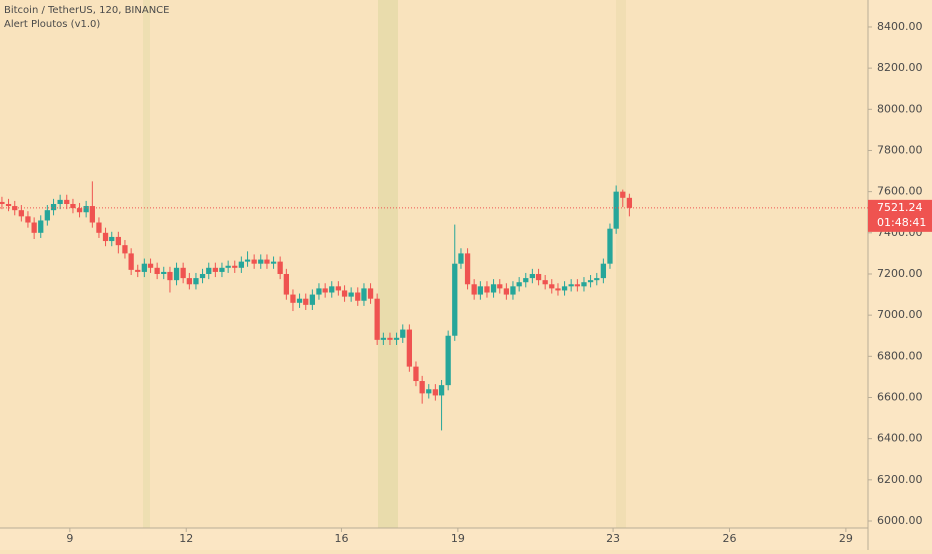  What do you see at coordinates (900, 207) in the screenshot?
I see `last-price-label: 7521.24` at bounding box center [900, 207].